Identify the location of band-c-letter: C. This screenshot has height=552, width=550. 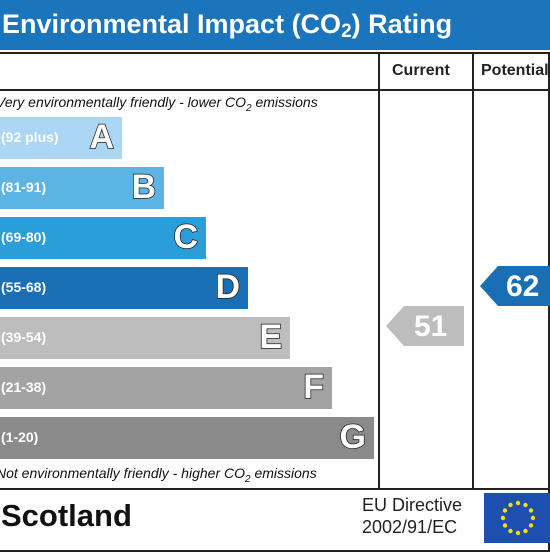
(186, 237).